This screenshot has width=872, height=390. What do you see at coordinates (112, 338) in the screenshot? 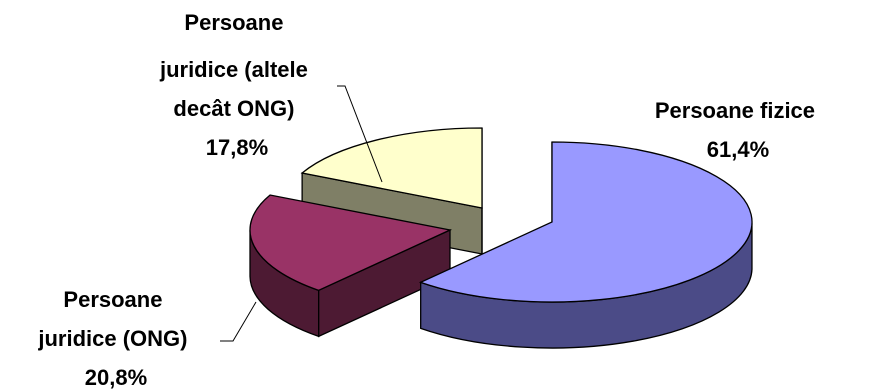
I see `label-line: juridice (ONG)` at bounding box center [112, 338].